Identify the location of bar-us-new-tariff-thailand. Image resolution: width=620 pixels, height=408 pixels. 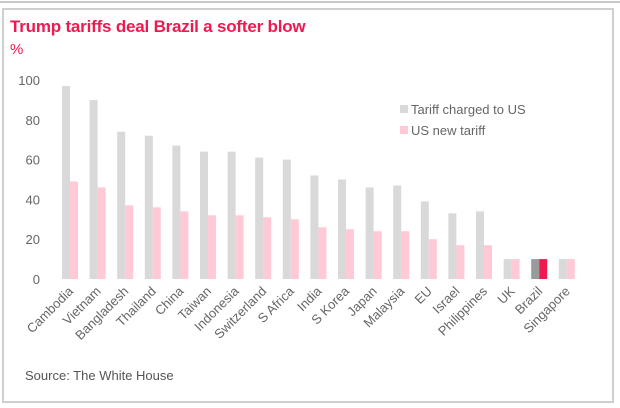
(156, 243).